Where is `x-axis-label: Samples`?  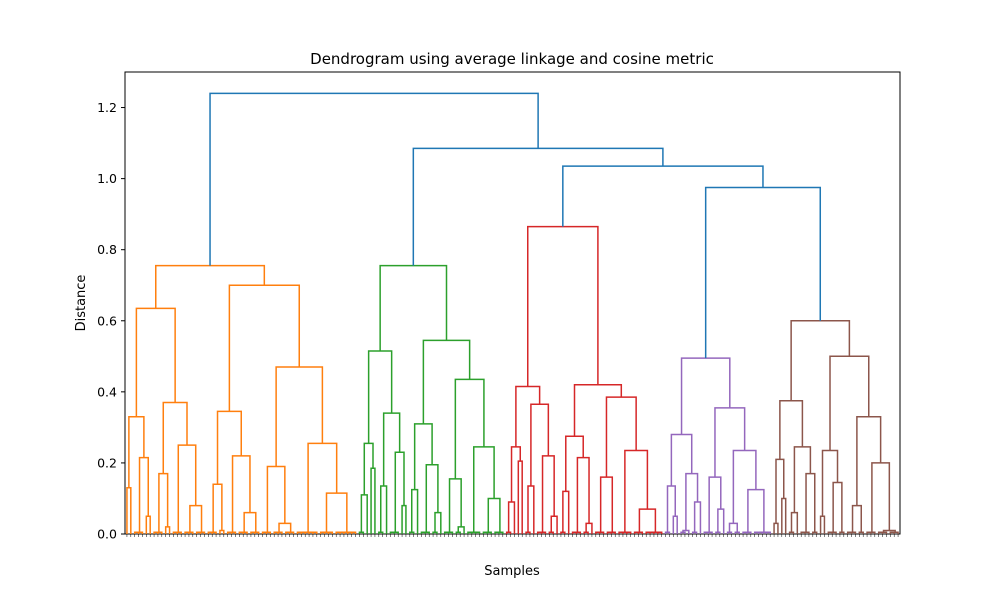 x-axis-label: Samples is located at coordinates (512, 571).